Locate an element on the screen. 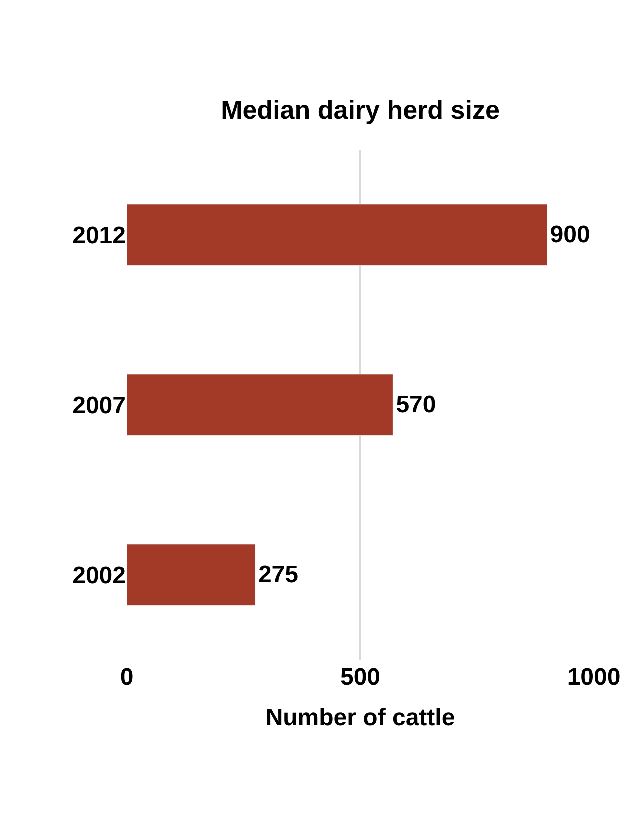 The width and height of the screenshot is (633, 840). y-tick-label: 2002 is located at coordinates (99, 576).